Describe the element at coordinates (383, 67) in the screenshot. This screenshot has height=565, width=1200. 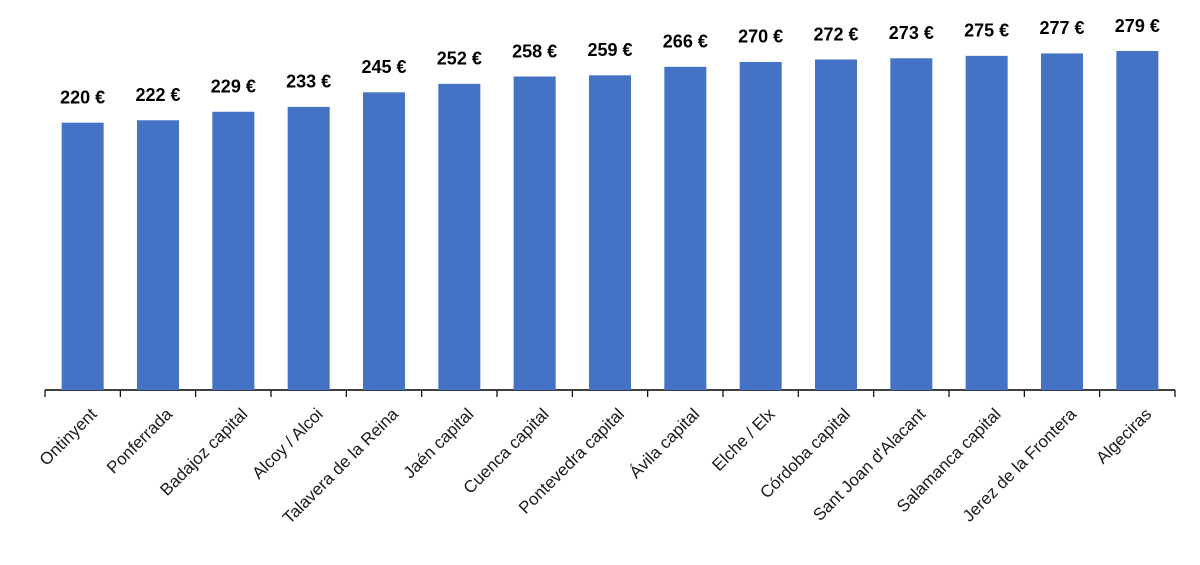
I see `value-label: 245 €` at that location.